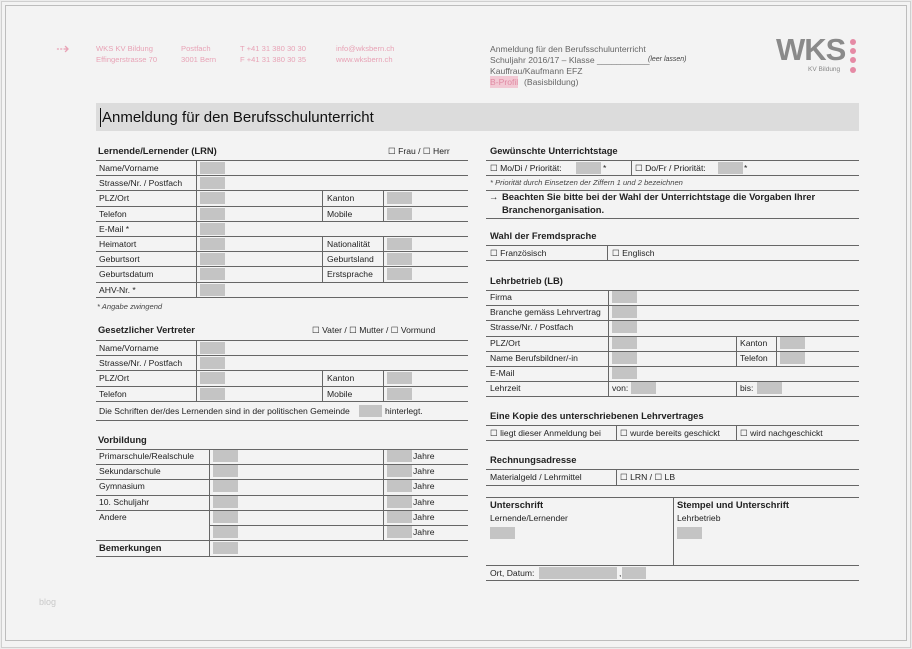  I want to click on schriften-text: hinterlegt., so click(404, 411).